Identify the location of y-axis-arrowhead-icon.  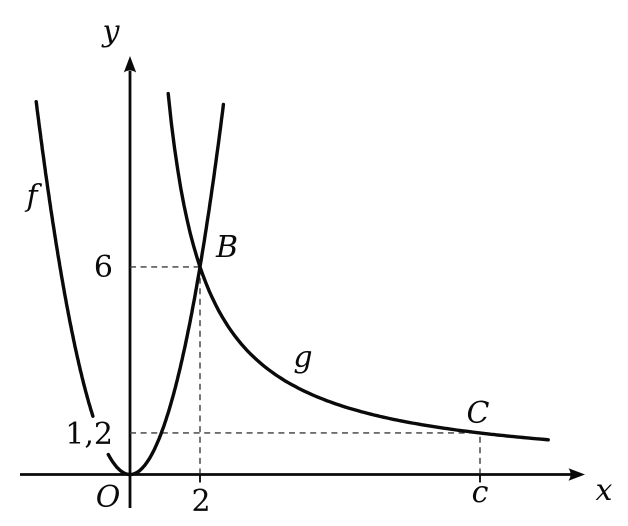
(130, 64).